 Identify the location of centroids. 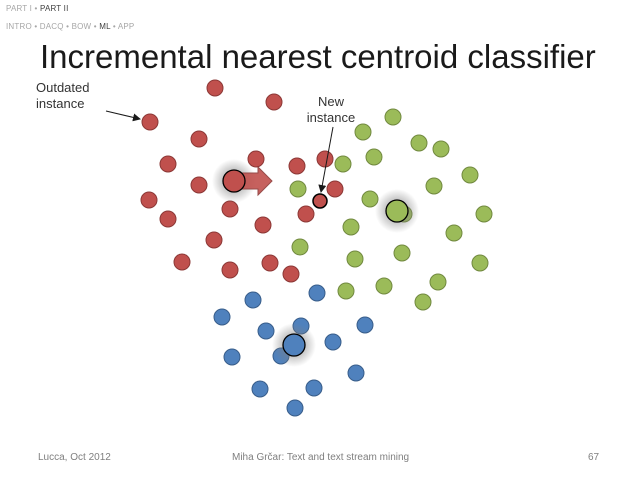
(315, 263).